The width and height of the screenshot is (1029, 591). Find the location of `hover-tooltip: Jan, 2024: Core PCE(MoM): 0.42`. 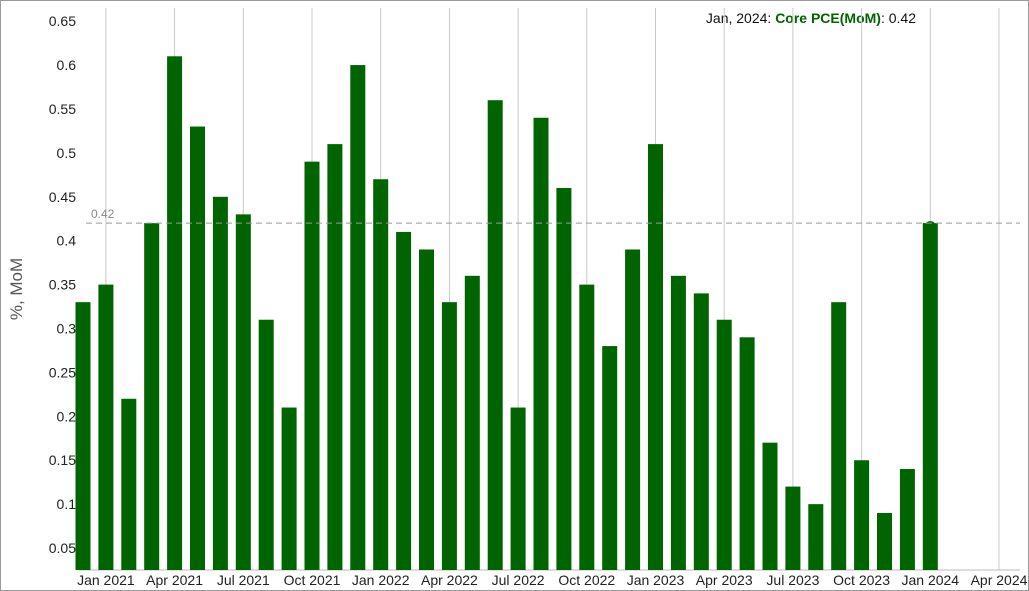

hover-tooltip: Jan, 2024: Core PCE(MoM): 0.42 is located at coordinates (810, 18).